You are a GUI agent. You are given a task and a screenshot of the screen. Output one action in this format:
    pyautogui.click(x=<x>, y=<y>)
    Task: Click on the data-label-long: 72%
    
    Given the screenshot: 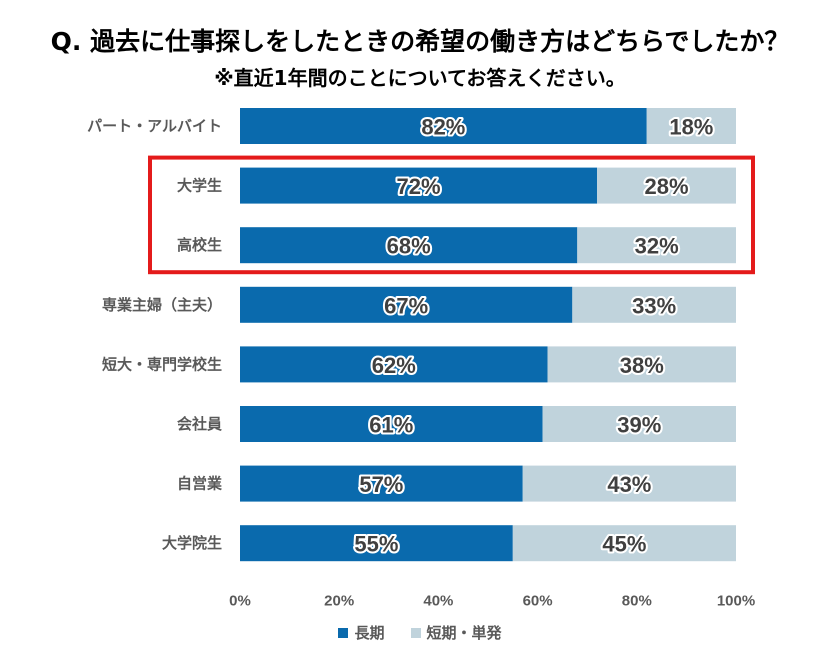 What is the action you would take?
    pyautogui.click(x=419, y=186)
    